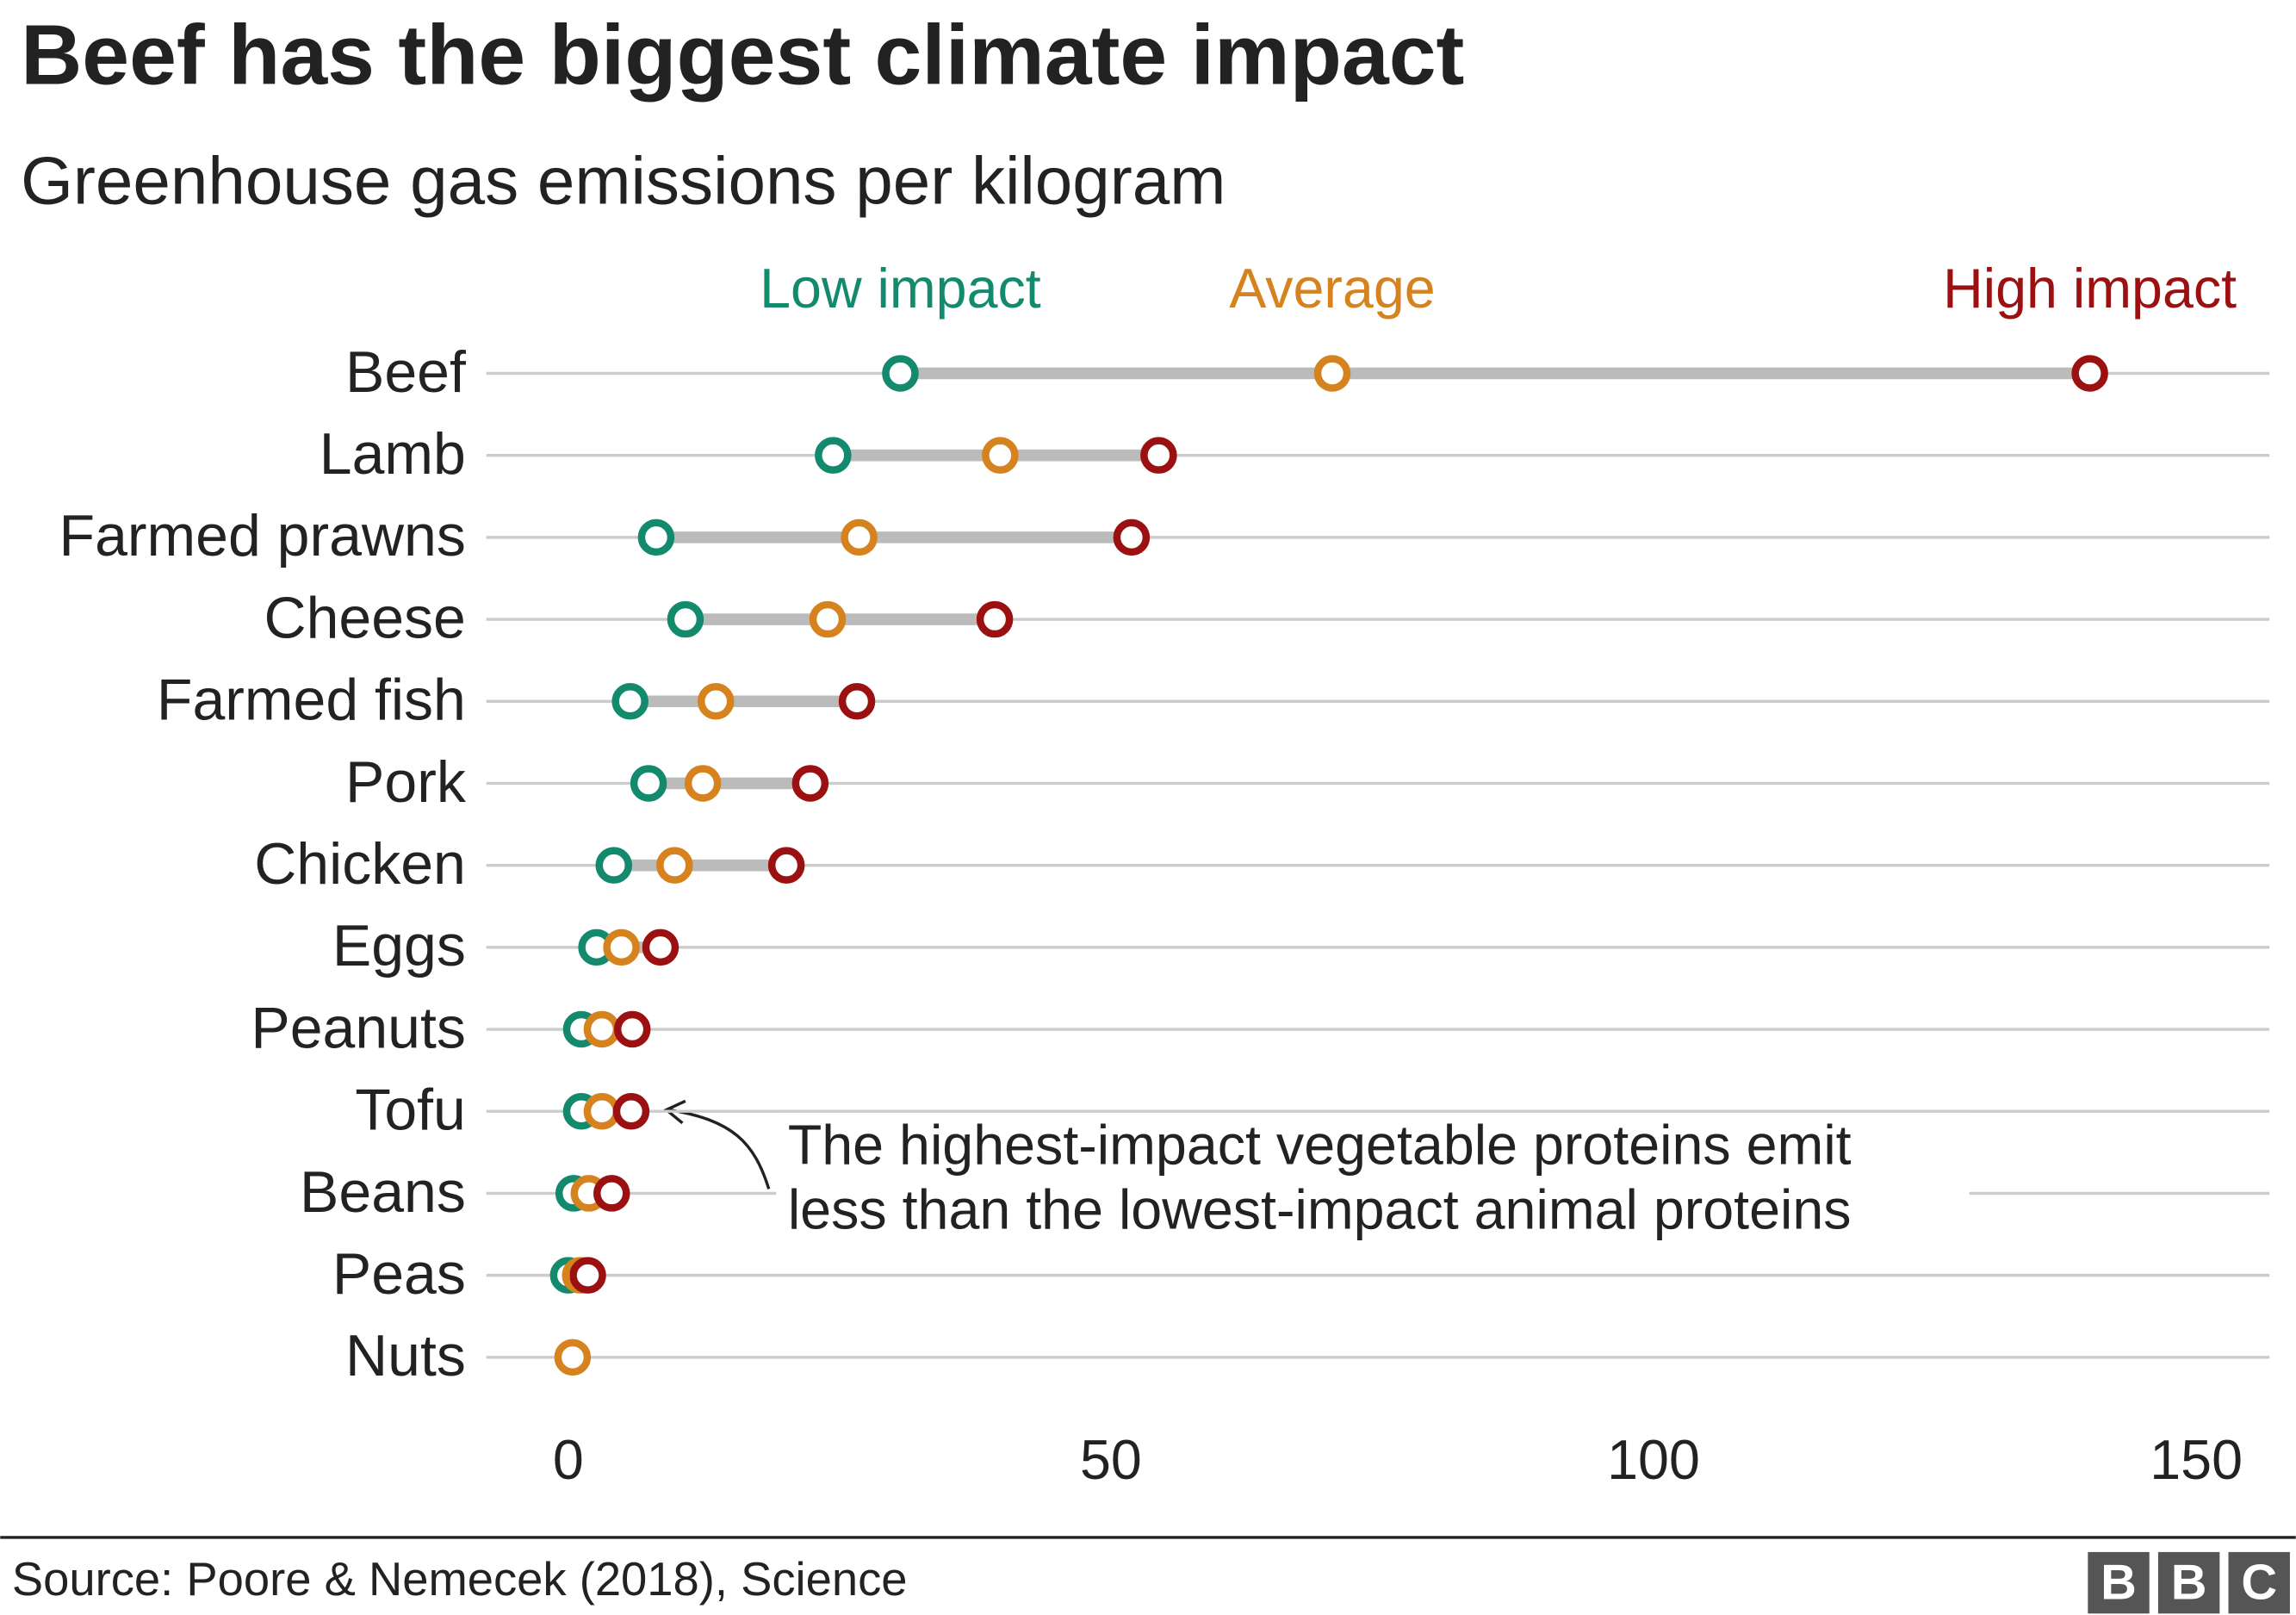 This screenshot has width=2296, height=1615. I want to click on y-tick-label: Pork, so click(406, 782).